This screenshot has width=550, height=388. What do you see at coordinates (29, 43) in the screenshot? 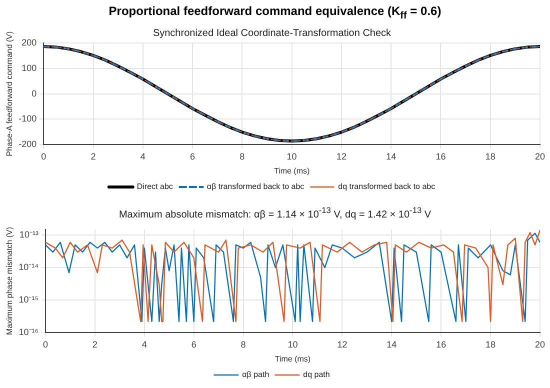
I see `y-tick-label: 200` at bounding box center [29, 43].